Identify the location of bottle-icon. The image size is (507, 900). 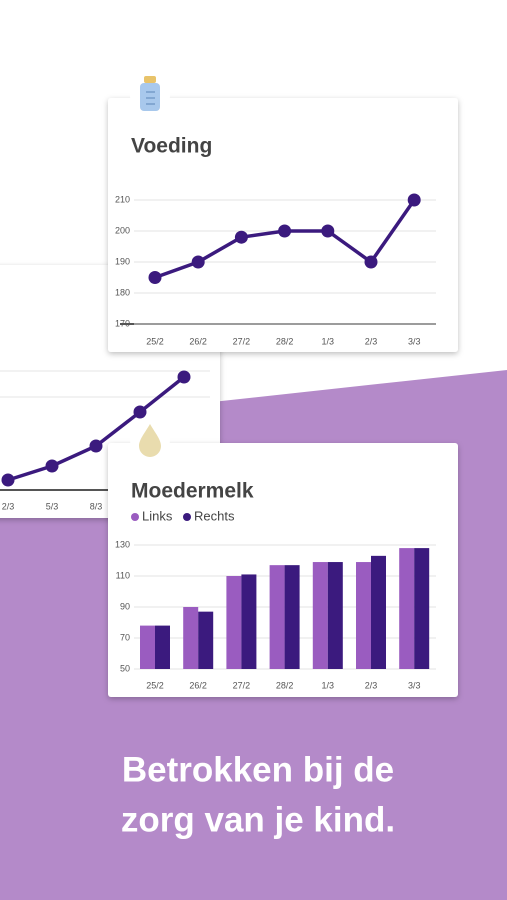
(150, 96).